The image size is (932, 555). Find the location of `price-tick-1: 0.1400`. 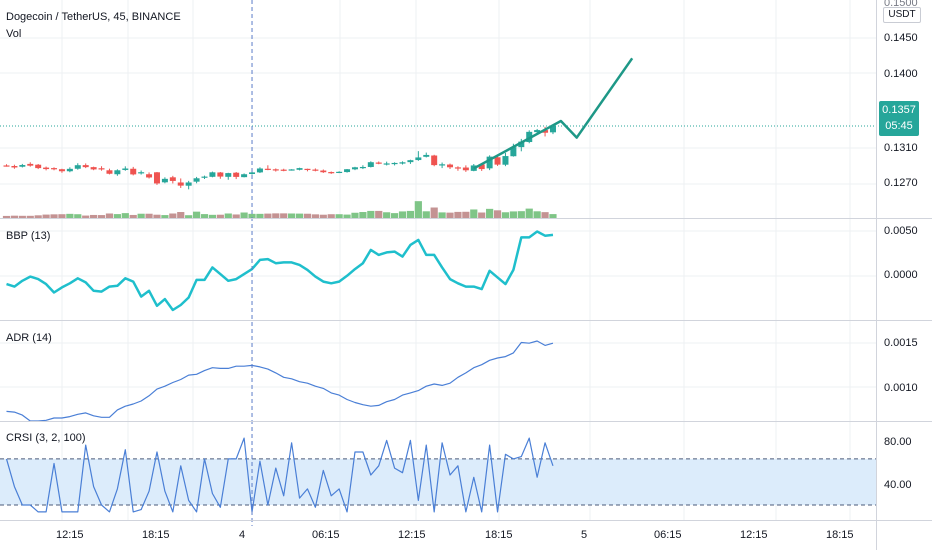

price-tick-1: 0.1400 is located at coordinates (901, 74).